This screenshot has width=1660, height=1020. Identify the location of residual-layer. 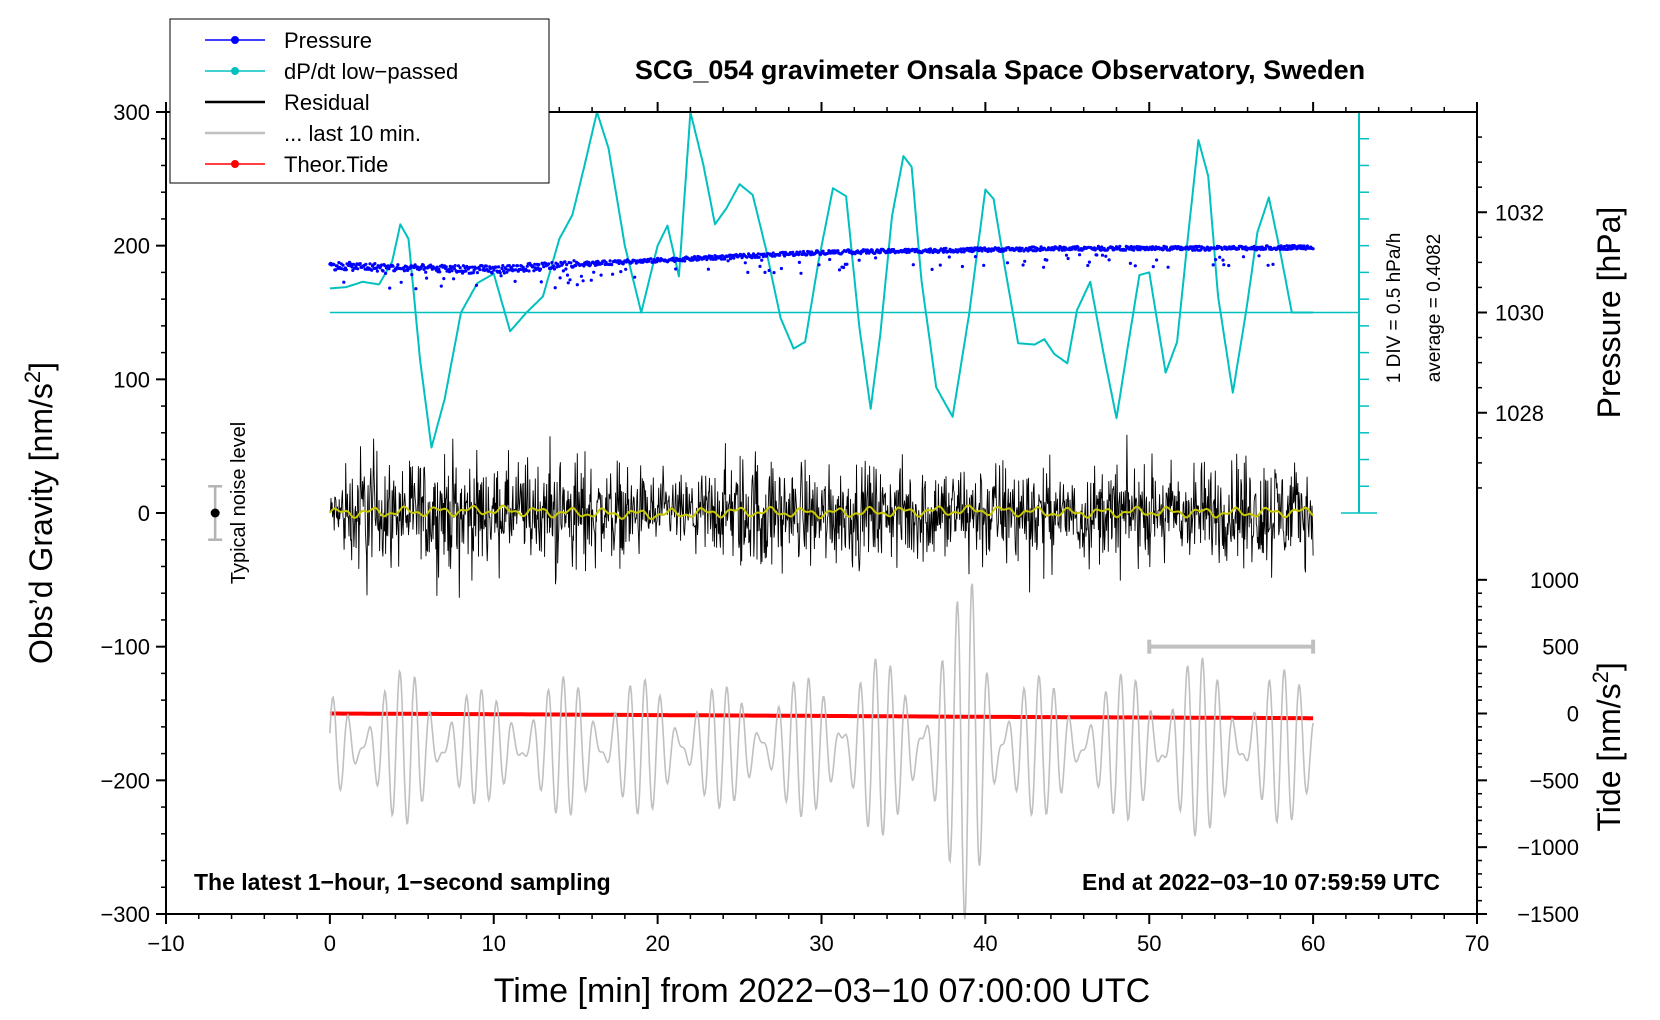
(821, 516).